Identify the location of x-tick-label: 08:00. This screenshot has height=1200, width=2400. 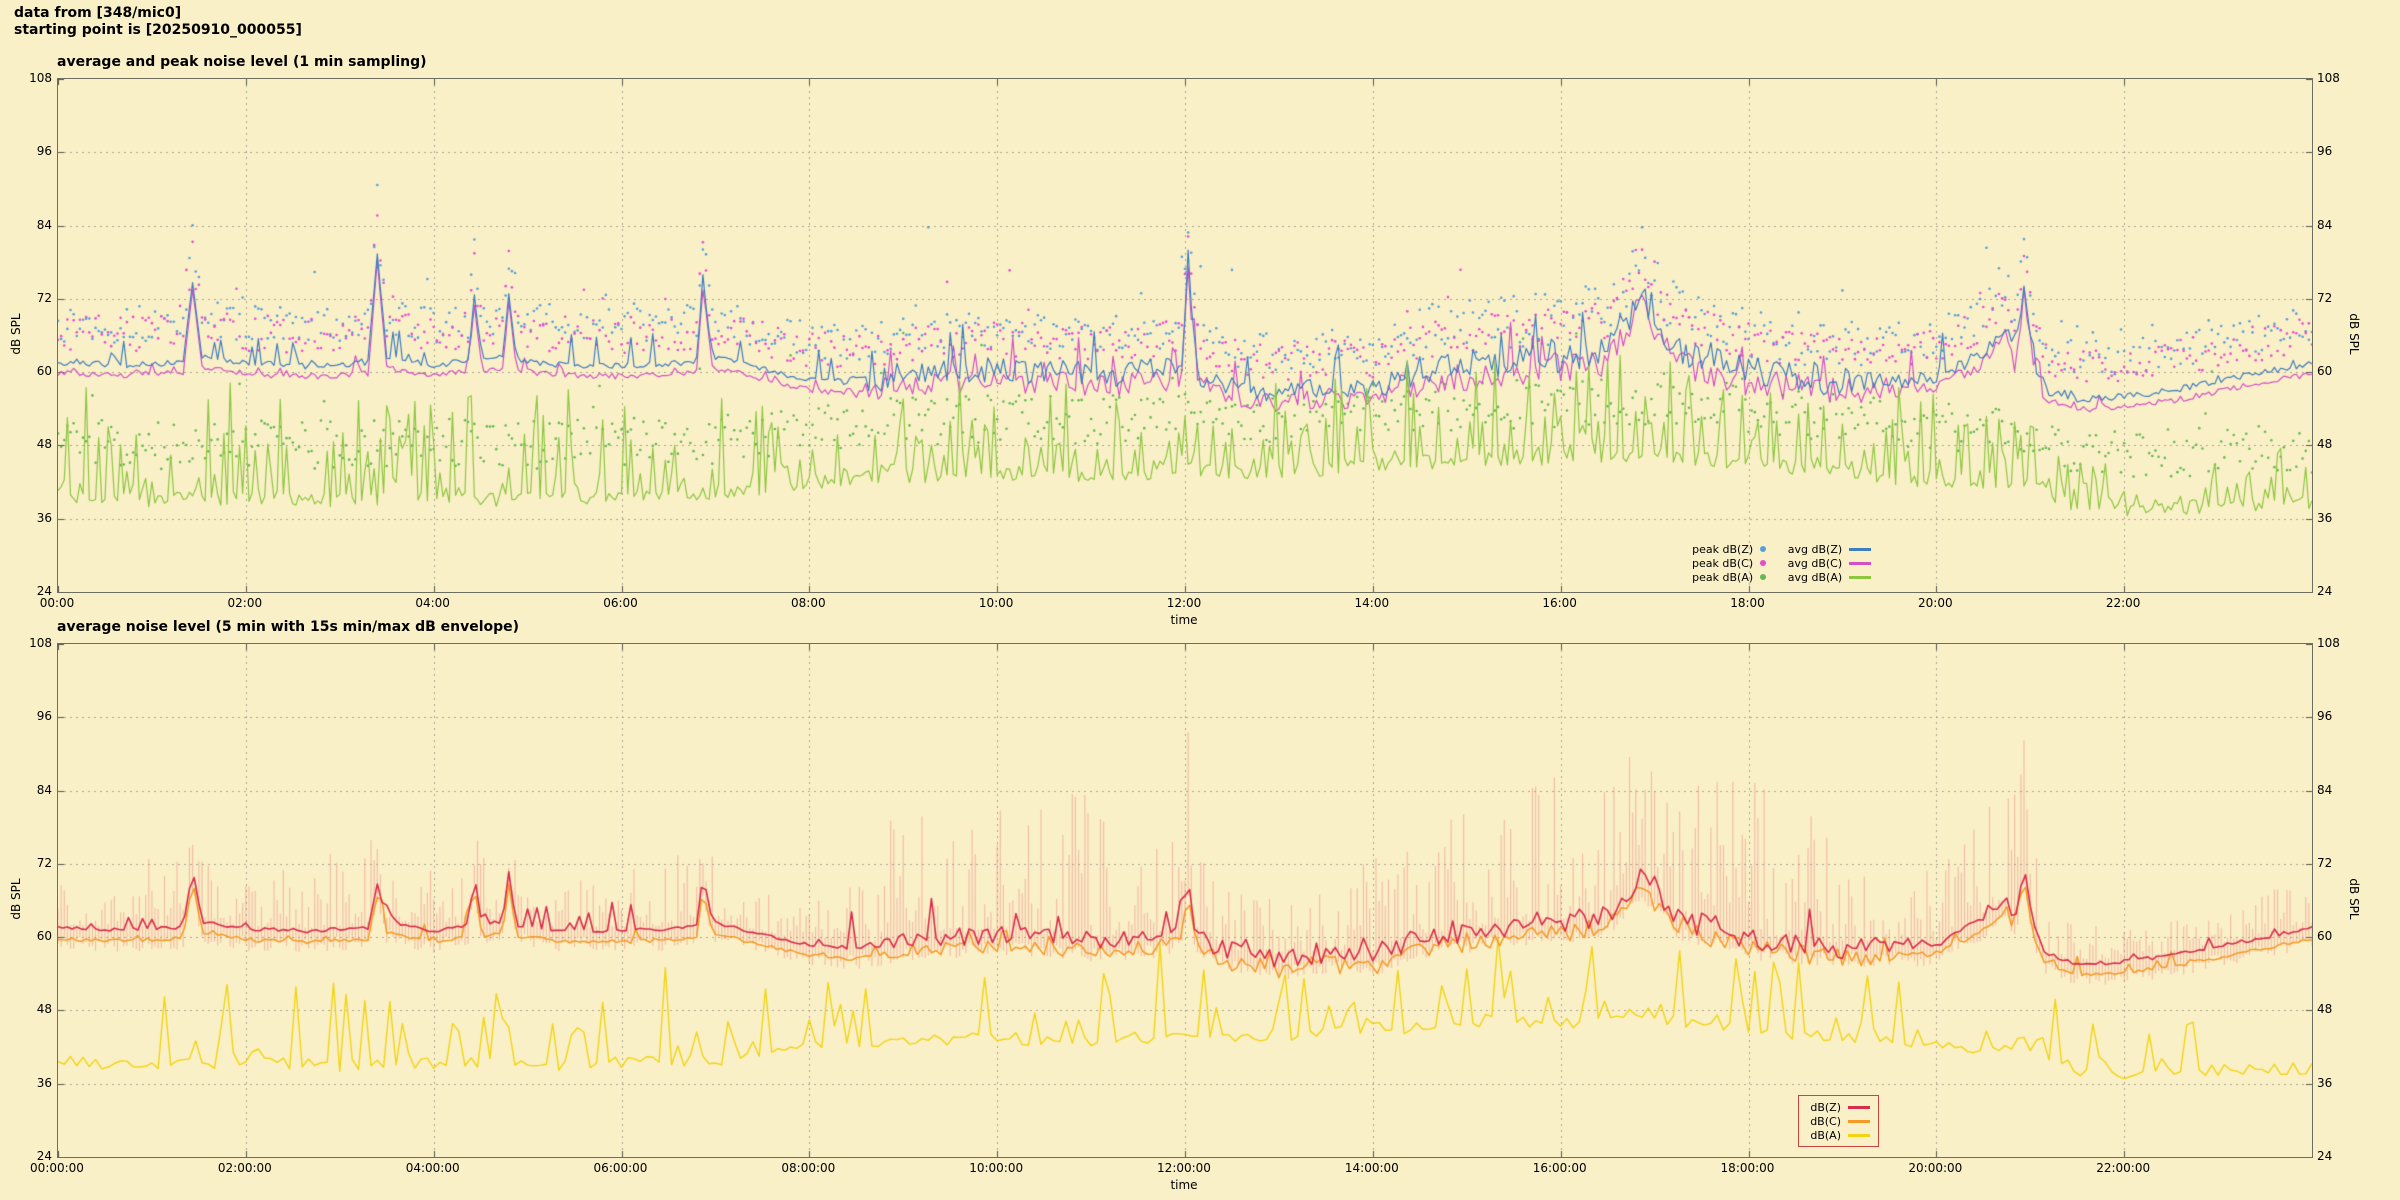
(808, 603).